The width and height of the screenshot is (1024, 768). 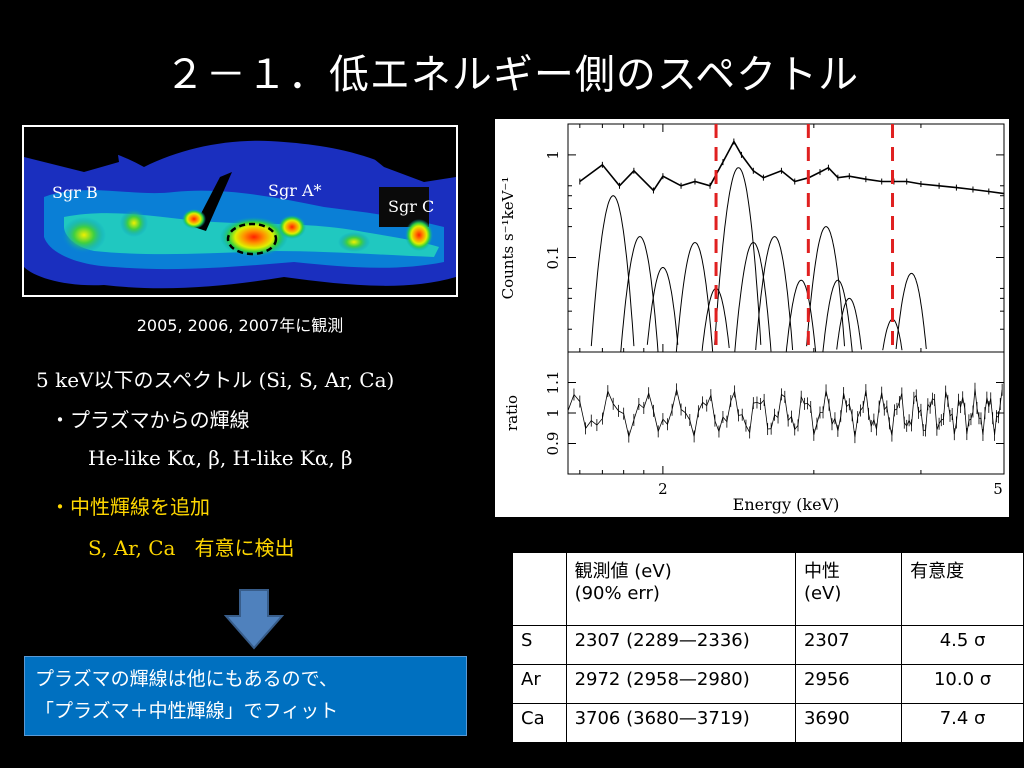 I want to click on table-cell: 2307 (2289—2336), so click(x=680, y=645).